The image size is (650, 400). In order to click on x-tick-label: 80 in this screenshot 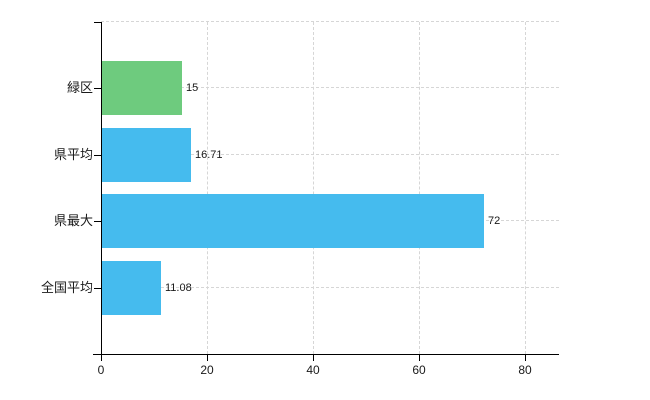, I will do `click(525, 370)`.